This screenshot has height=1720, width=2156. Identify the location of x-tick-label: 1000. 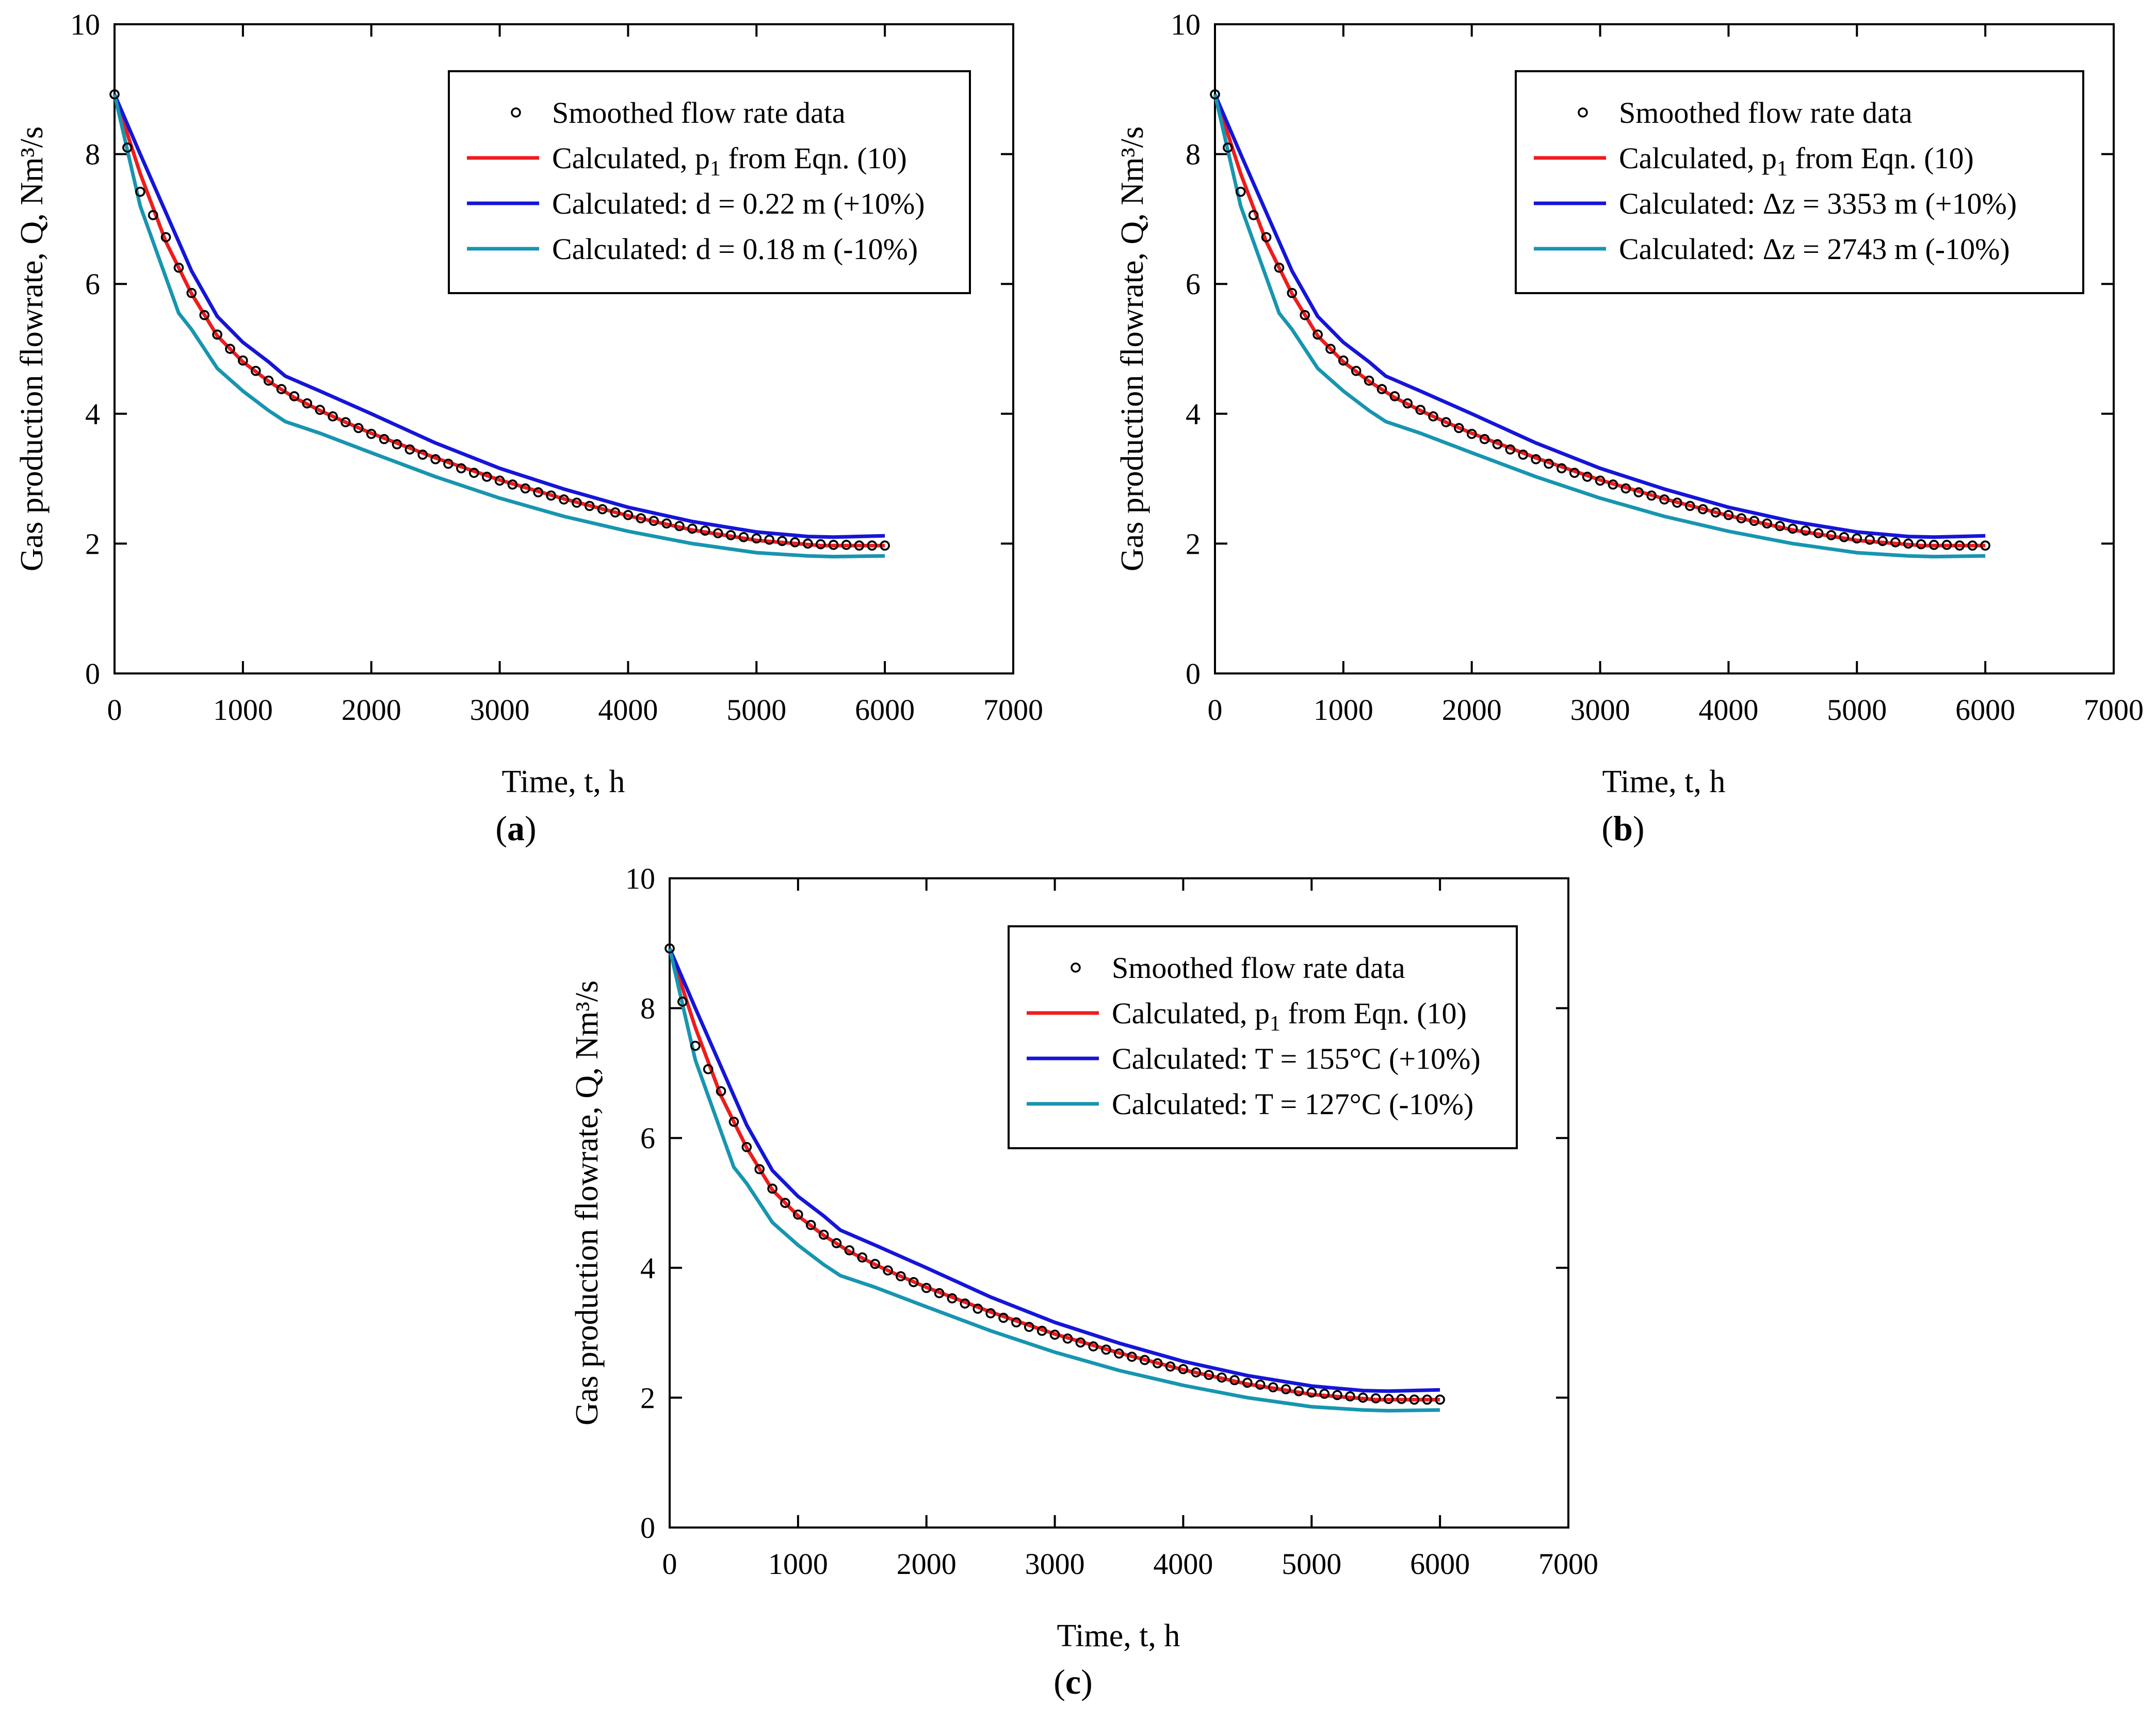
(798, 1564).